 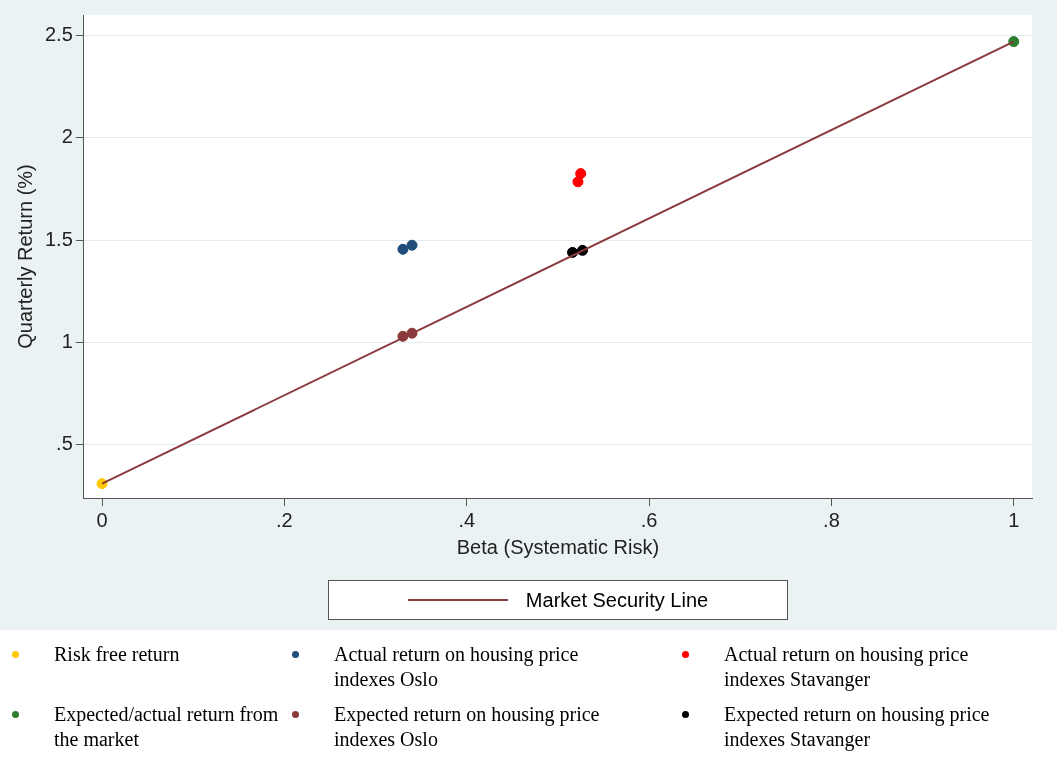 I want to click on y-tick-label: .5, so click(x=64, y=443).